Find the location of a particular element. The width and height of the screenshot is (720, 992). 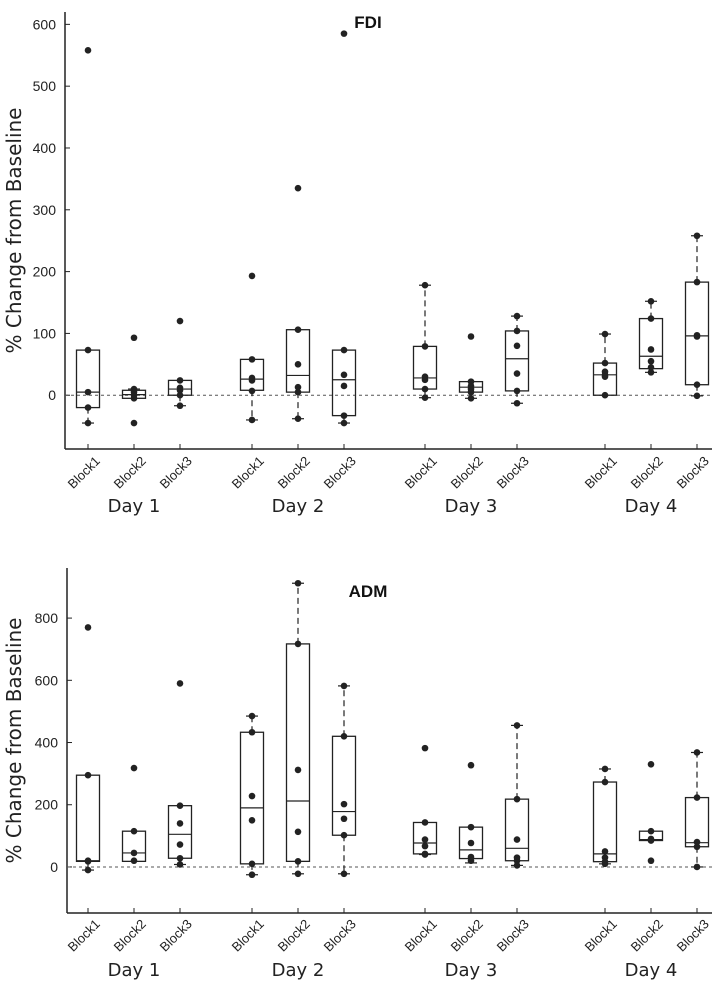

box-day3-block2: Block2 is located at coordinates (467, 412).